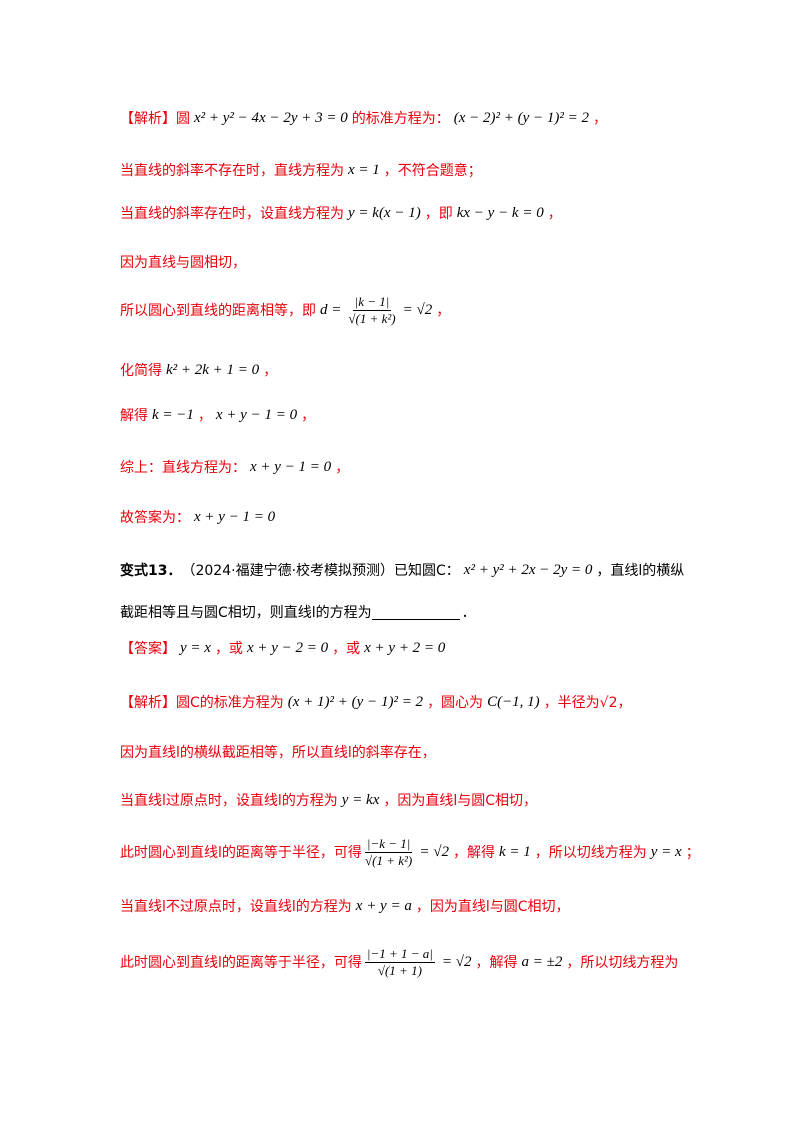 This screenshot has height=1132, width=800. I want to click on answer-blank, so click(415, 612).